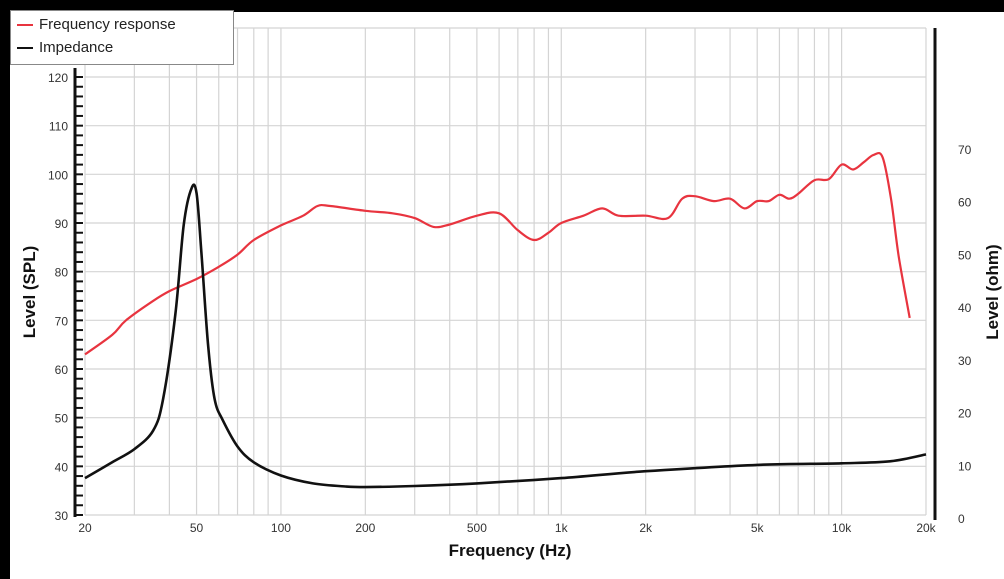  What do you see at coordinates (965, 203) in the screenshot?
I see `y-right-tick-label: 60` at bounding box center [965, 203].